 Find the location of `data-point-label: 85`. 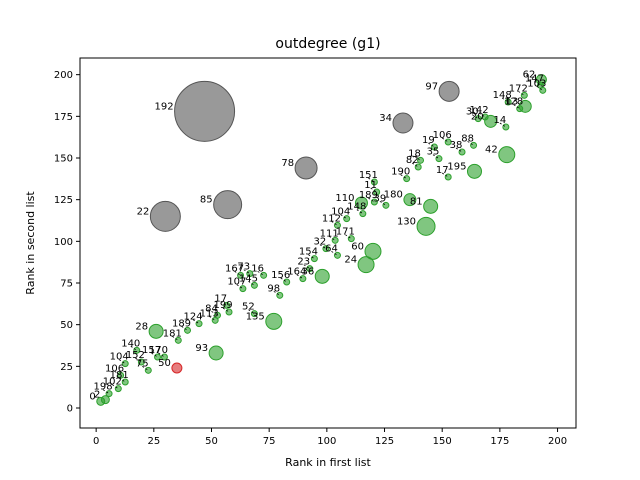

data-point-label: 85 is located at coordinates (206, 200).